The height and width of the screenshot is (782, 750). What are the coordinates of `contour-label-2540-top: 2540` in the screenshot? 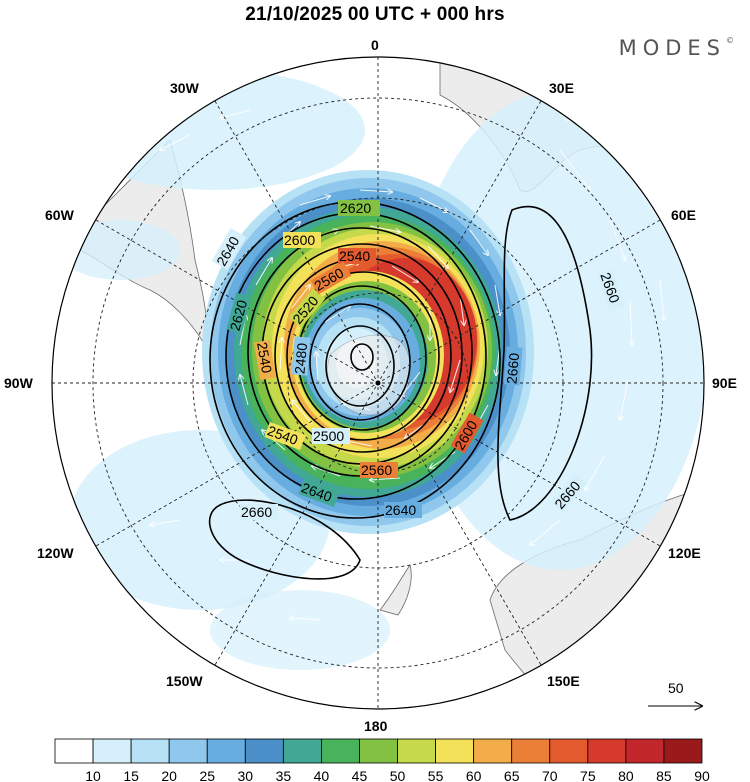 It's located at (354, 256).